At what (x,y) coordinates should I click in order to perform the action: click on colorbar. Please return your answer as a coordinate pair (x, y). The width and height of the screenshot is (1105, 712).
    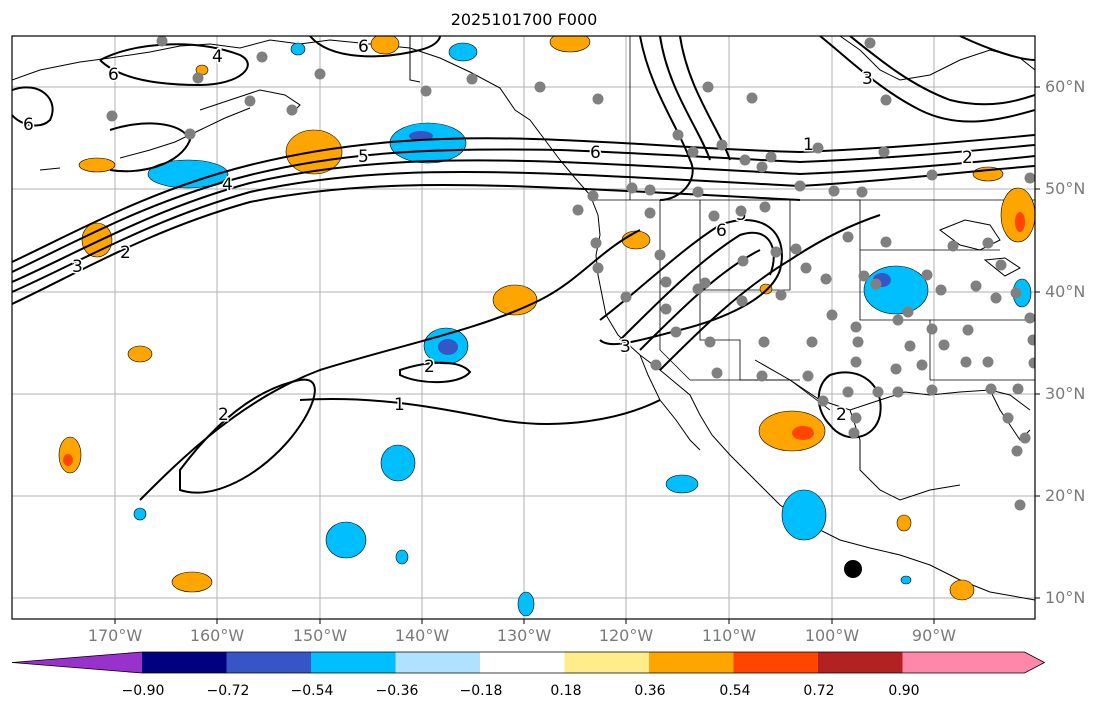
    Looking at the image, I should click on (528, 662).